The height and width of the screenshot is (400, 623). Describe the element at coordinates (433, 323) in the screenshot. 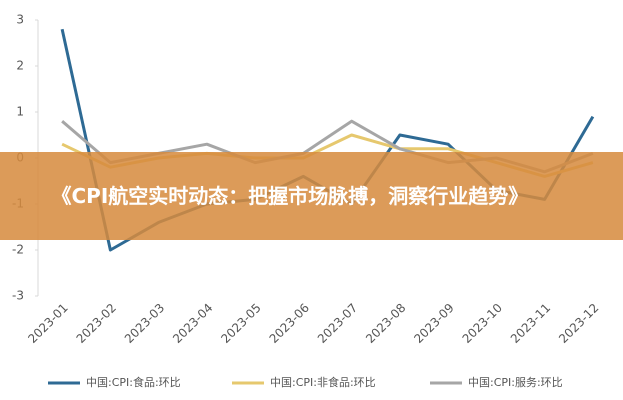

I see `x-tick-label: 2023-09` at that location.